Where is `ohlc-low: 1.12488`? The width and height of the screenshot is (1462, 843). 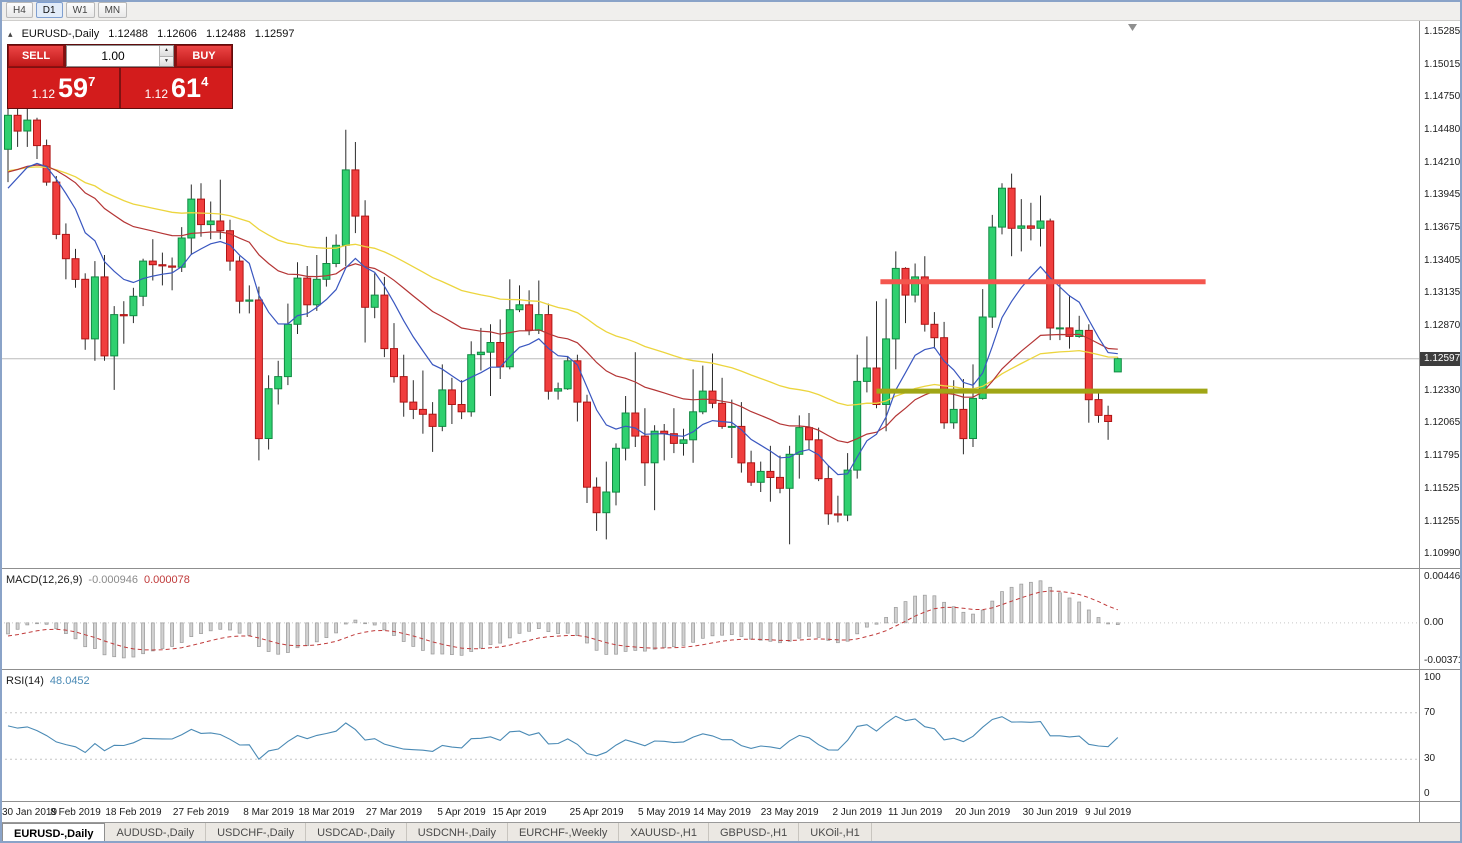
ohlc-low: 1.12488 is located at coordinates (225, 34).